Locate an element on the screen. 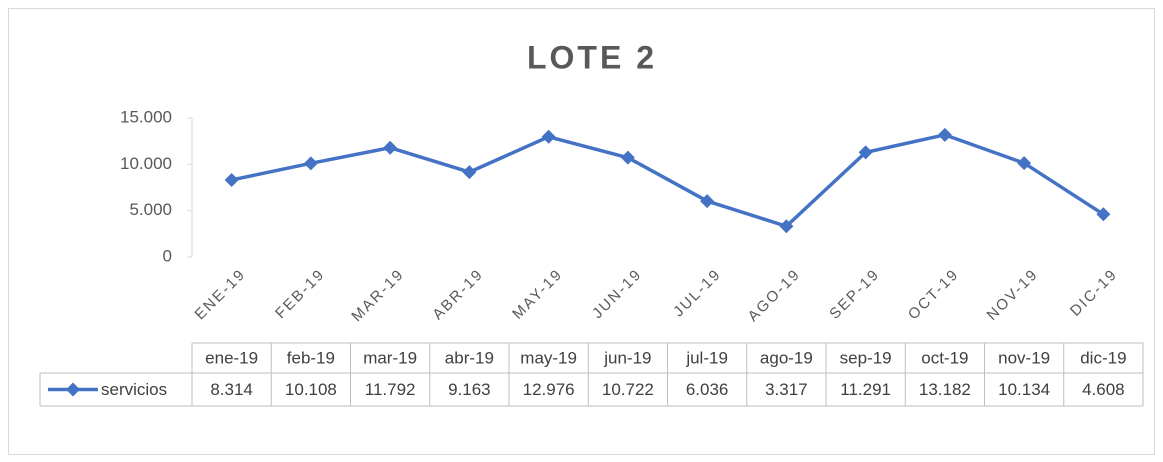  table-header: ene-19 is located at coordinates (231, 357).